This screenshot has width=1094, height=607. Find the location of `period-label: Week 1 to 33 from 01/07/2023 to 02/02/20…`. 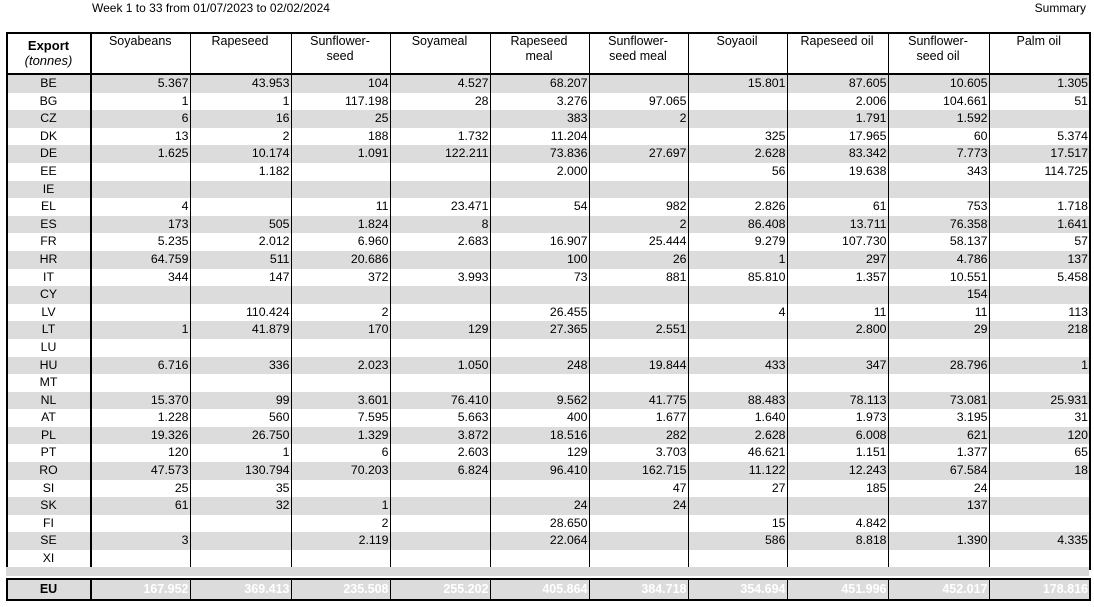

period-label: Week 1 to 33 from 01/07/2023 to 02/02/20… is located at coordinates (211, 8).